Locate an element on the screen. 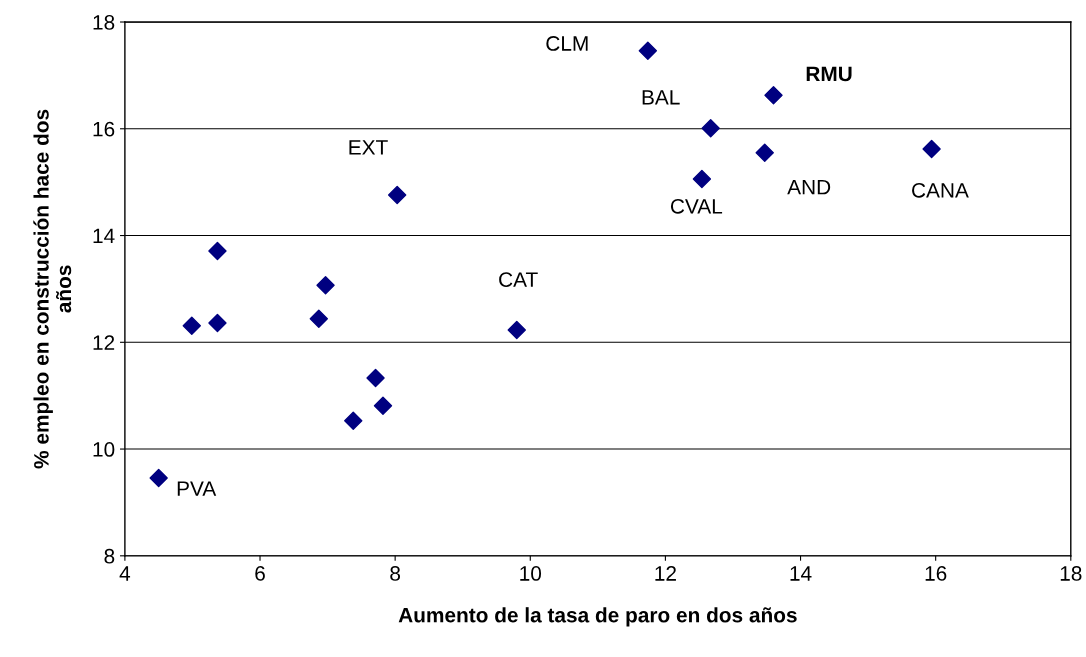 The height and width of the screenshot is (657, 1086). y-tick-label: 18 is located at coordinates (104, 22).